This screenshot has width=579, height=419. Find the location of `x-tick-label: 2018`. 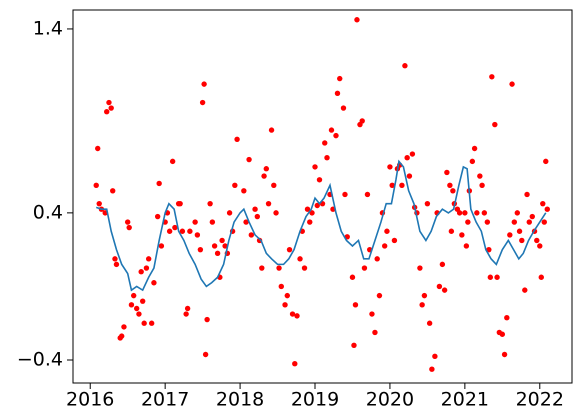

x-tick-label: 2018 is located at coordinates (240, 400).